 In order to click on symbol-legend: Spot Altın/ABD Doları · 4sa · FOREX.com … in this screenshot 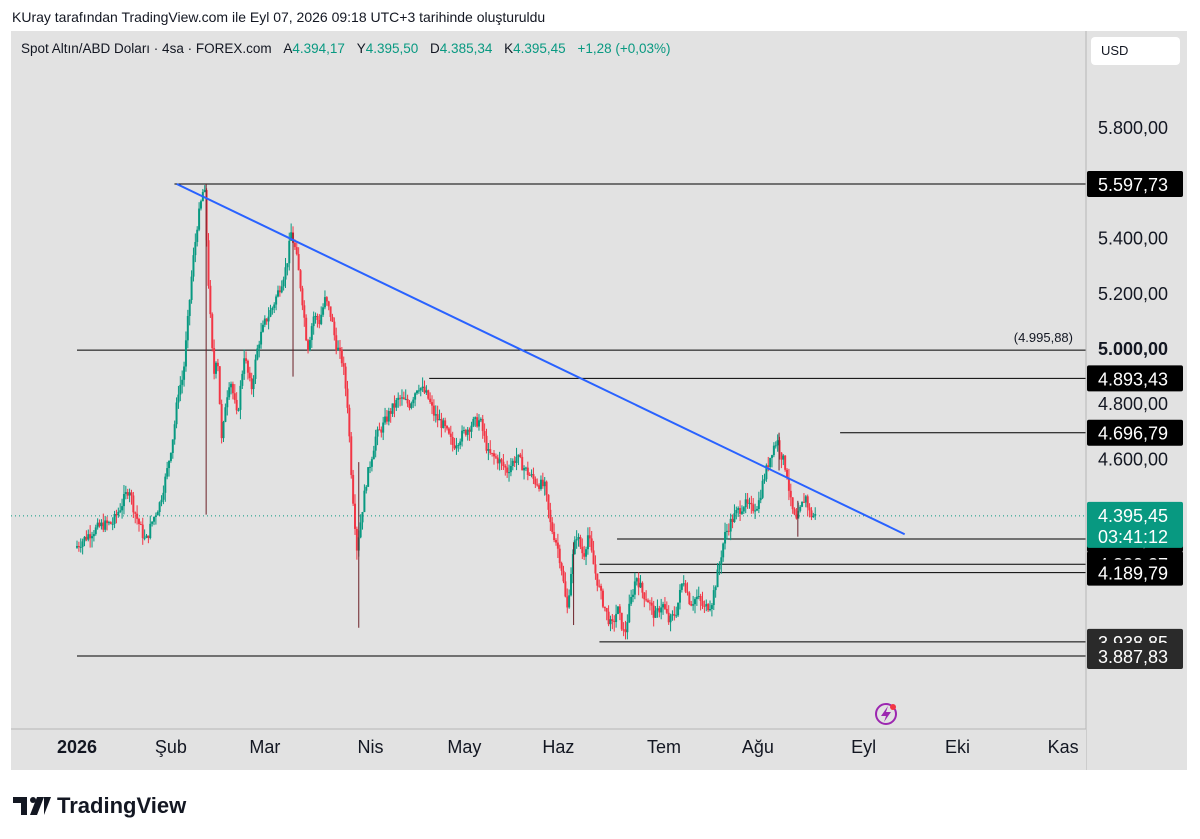, I will do `click(346, 48)`.